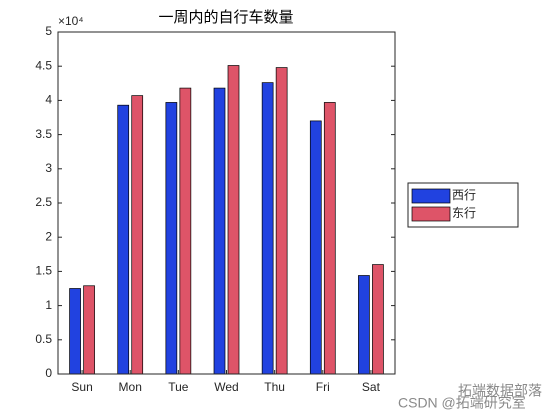 This screenshot has height=420, width=560. Describe the element at coordinates (462, 403) in the screenshot. I see `watermark-source: CSDN @拓端研究室` at that location.